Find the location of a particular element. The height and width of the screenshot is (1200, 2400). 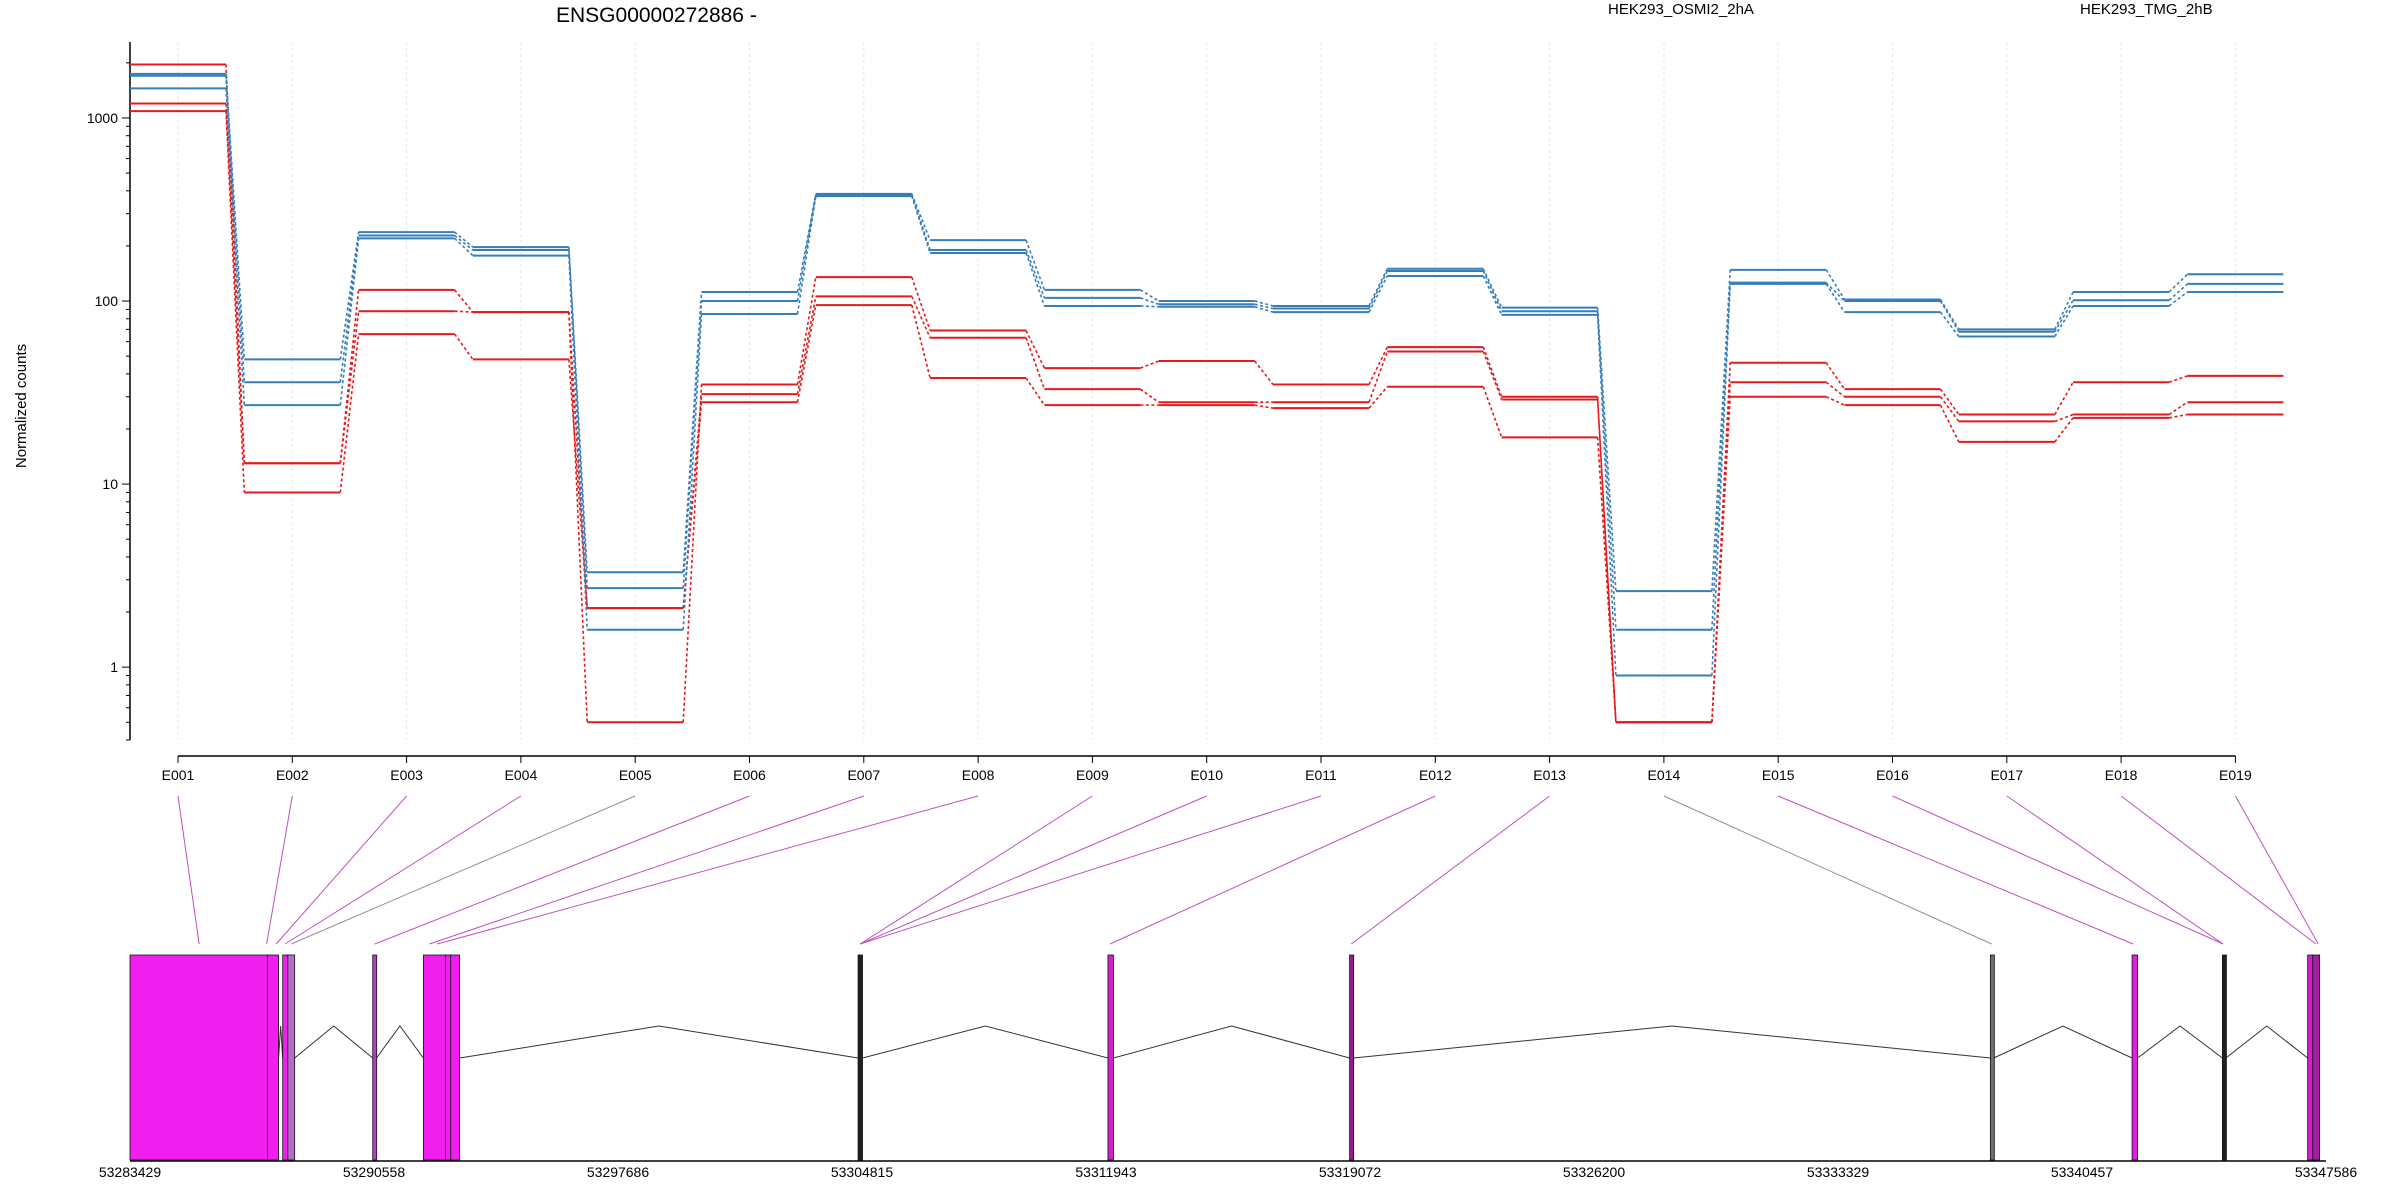

x-tick-label: E016 is located at coordinates (1892, 775).